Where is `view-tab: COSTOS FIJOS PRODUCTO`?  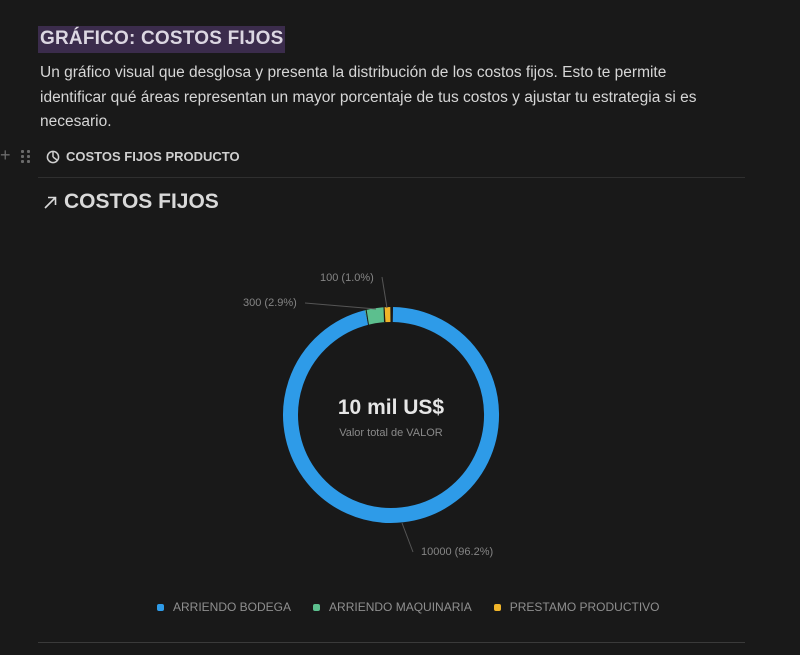
view-tab: COSTOS FIJOS PRODUCTO is located at coordinates (143, 156).